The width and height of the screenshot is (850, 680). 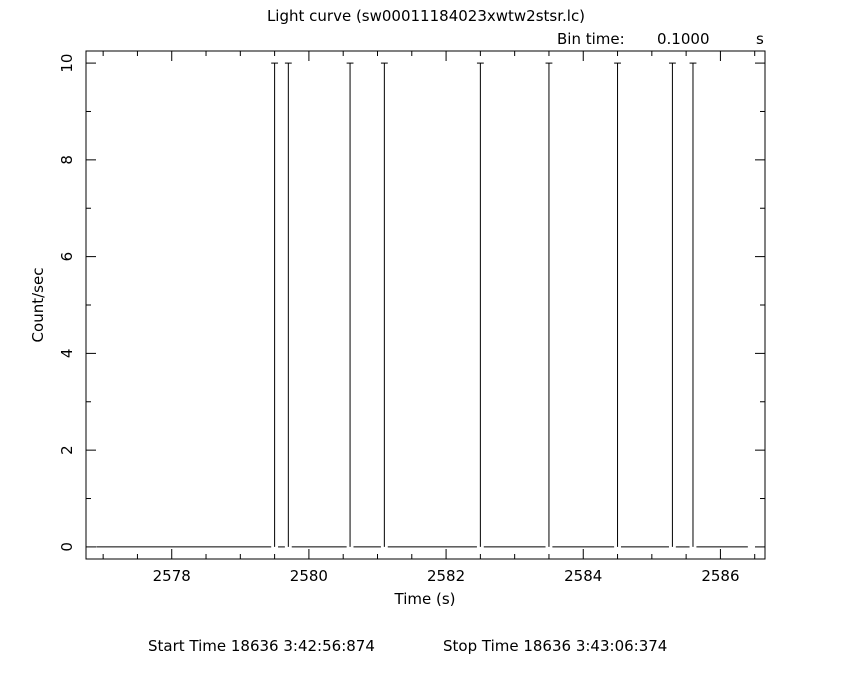 What do you see at coordinates (172, 576) in the screenshot?
I see `x-tick-label: 2578` at bounding box center [172, 576].